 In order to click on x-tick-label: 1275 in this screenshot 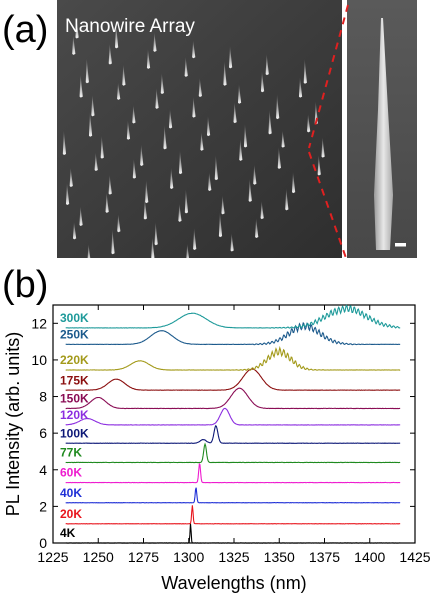, I will do `click(143, 557)`.